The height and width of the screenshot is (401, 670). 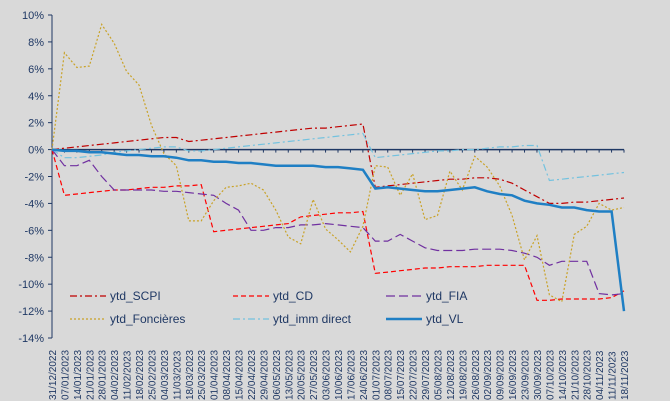 What do you see at coordinates (36, 43) in the screenshot?
I see `y-tick-label: 8%` at bounding box center [36, 43].